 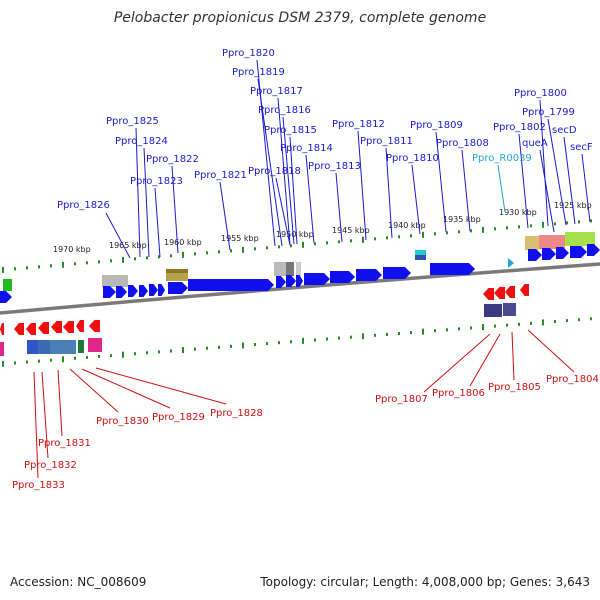 I want to click on forward-features, so click(x=299, y=261).